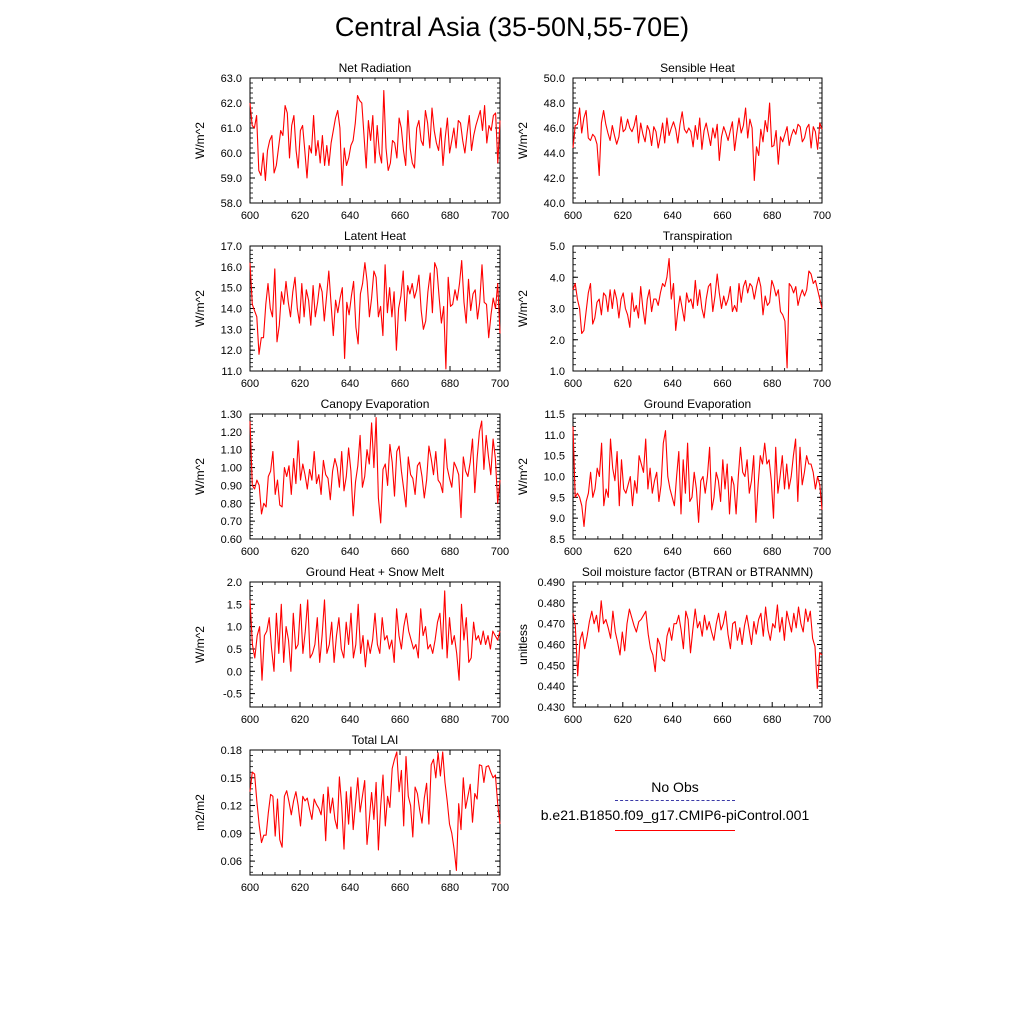  Describe the element at coordinates (231, 104) in the screenshot. I see `y-tick-label: 62.0` at that location.